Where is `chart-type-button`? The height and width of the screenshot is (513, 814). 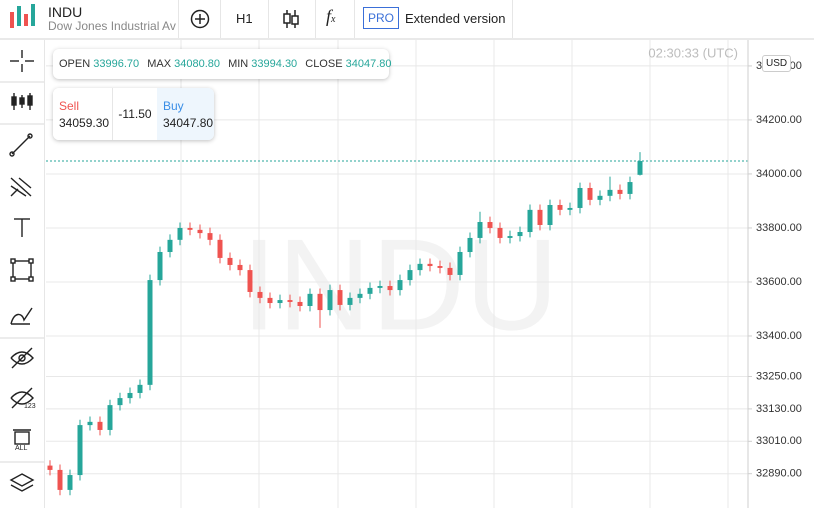
chart-type-button is located at coordinates (291, 19).